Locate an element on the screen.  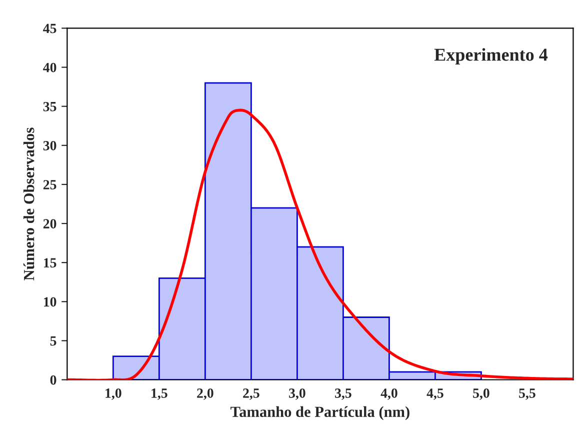
x-tick-label: 5,5 is located at coordinates (527, 394).